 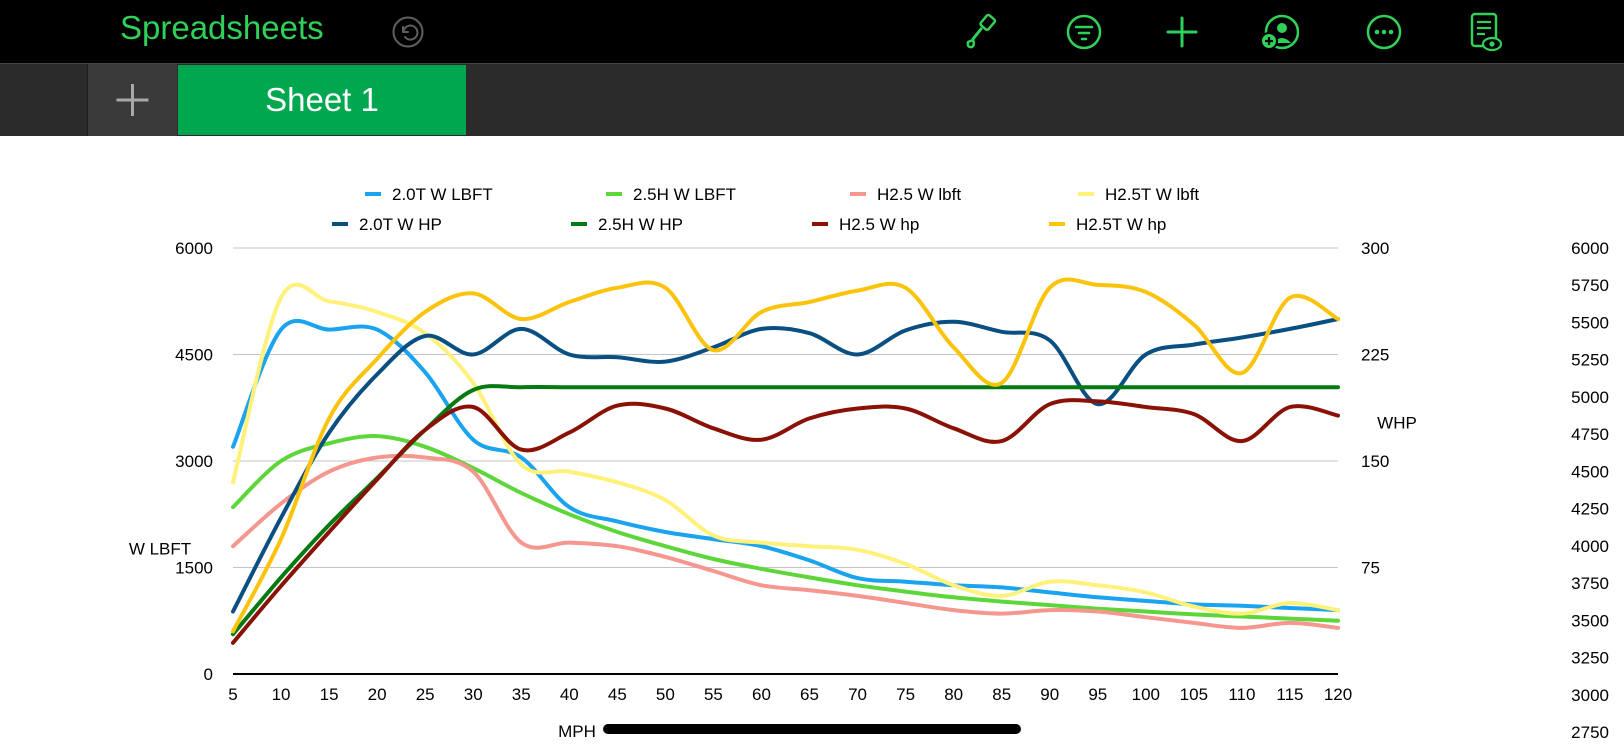 I want to click on y3-tick-label: 5750, so click(x=1590, y=285).